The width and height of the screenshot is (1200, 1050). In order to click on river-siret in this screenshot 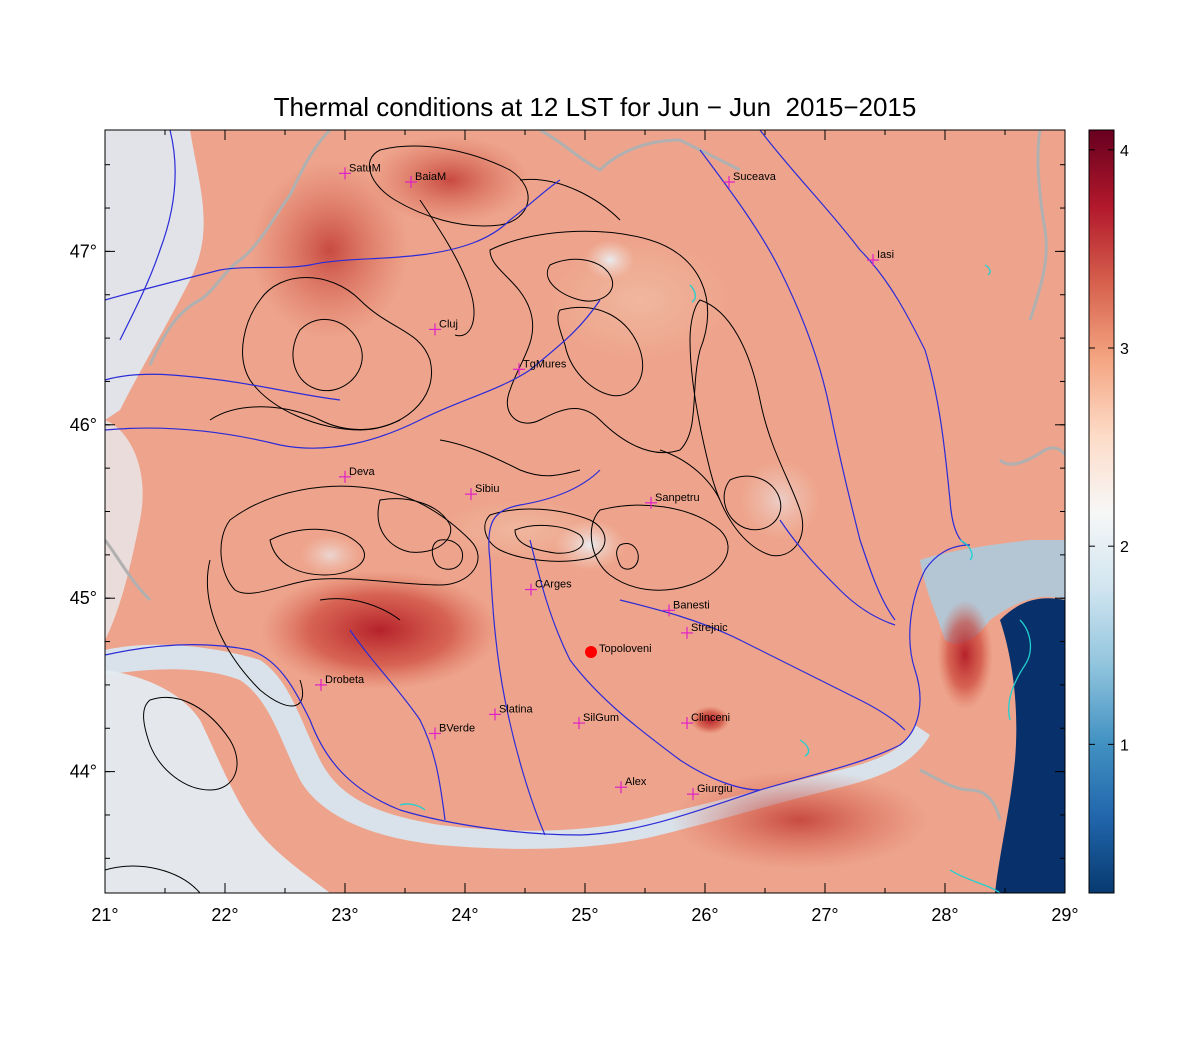, I will do `click(797, 385)`.